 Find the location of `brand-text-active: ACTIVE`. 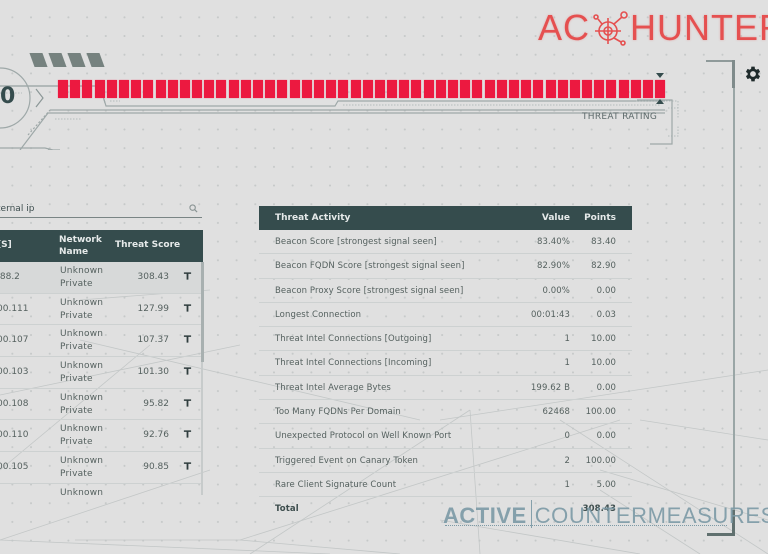

brand-text-active: ACTIVE is located at coordinates (485, 515).